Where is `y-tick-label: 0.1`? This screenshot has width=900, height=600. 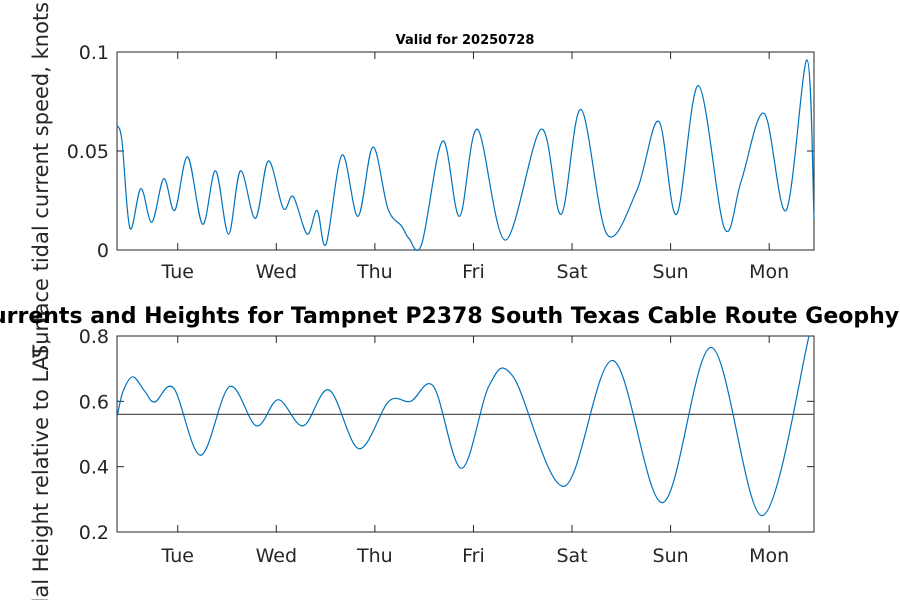
y-tick-label: 0.1 is located at coordinates (94, 53).